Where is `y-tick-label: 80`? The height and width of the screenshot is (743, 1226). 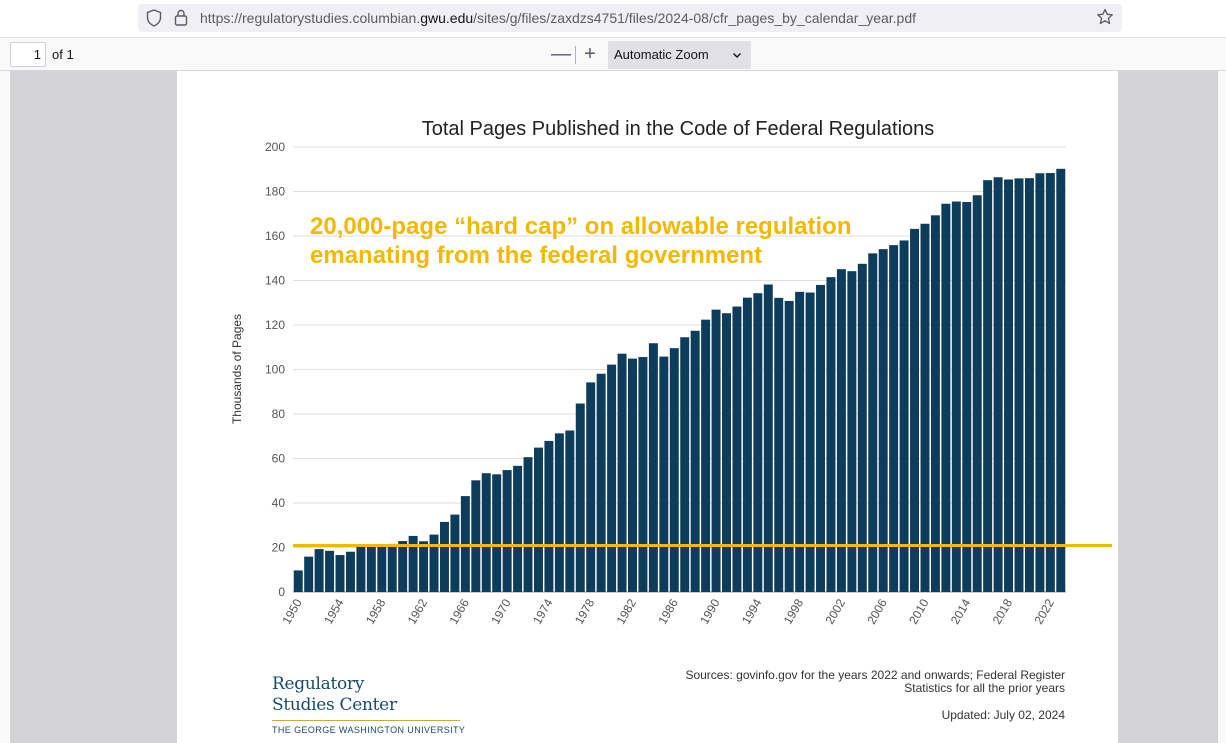 y-tick-label: 80 is located at coordinates (279, 414).